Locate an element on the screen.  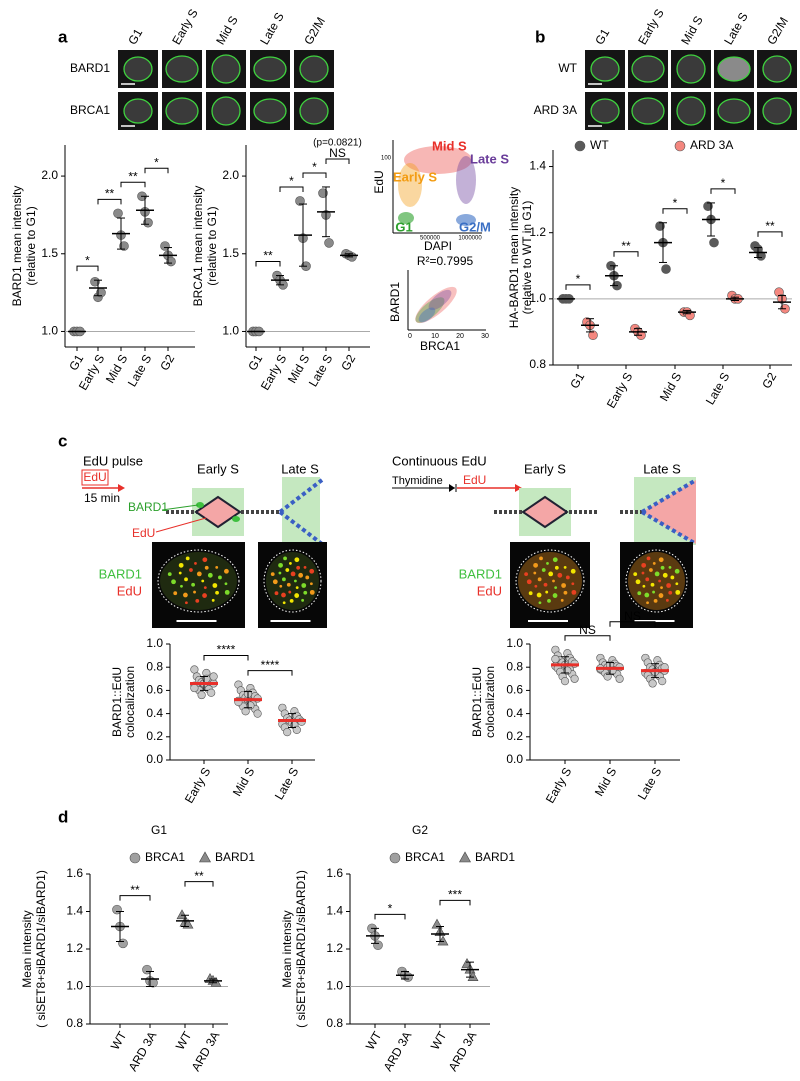
y-axis-label: colocalization is located at coordinates (130, 702).